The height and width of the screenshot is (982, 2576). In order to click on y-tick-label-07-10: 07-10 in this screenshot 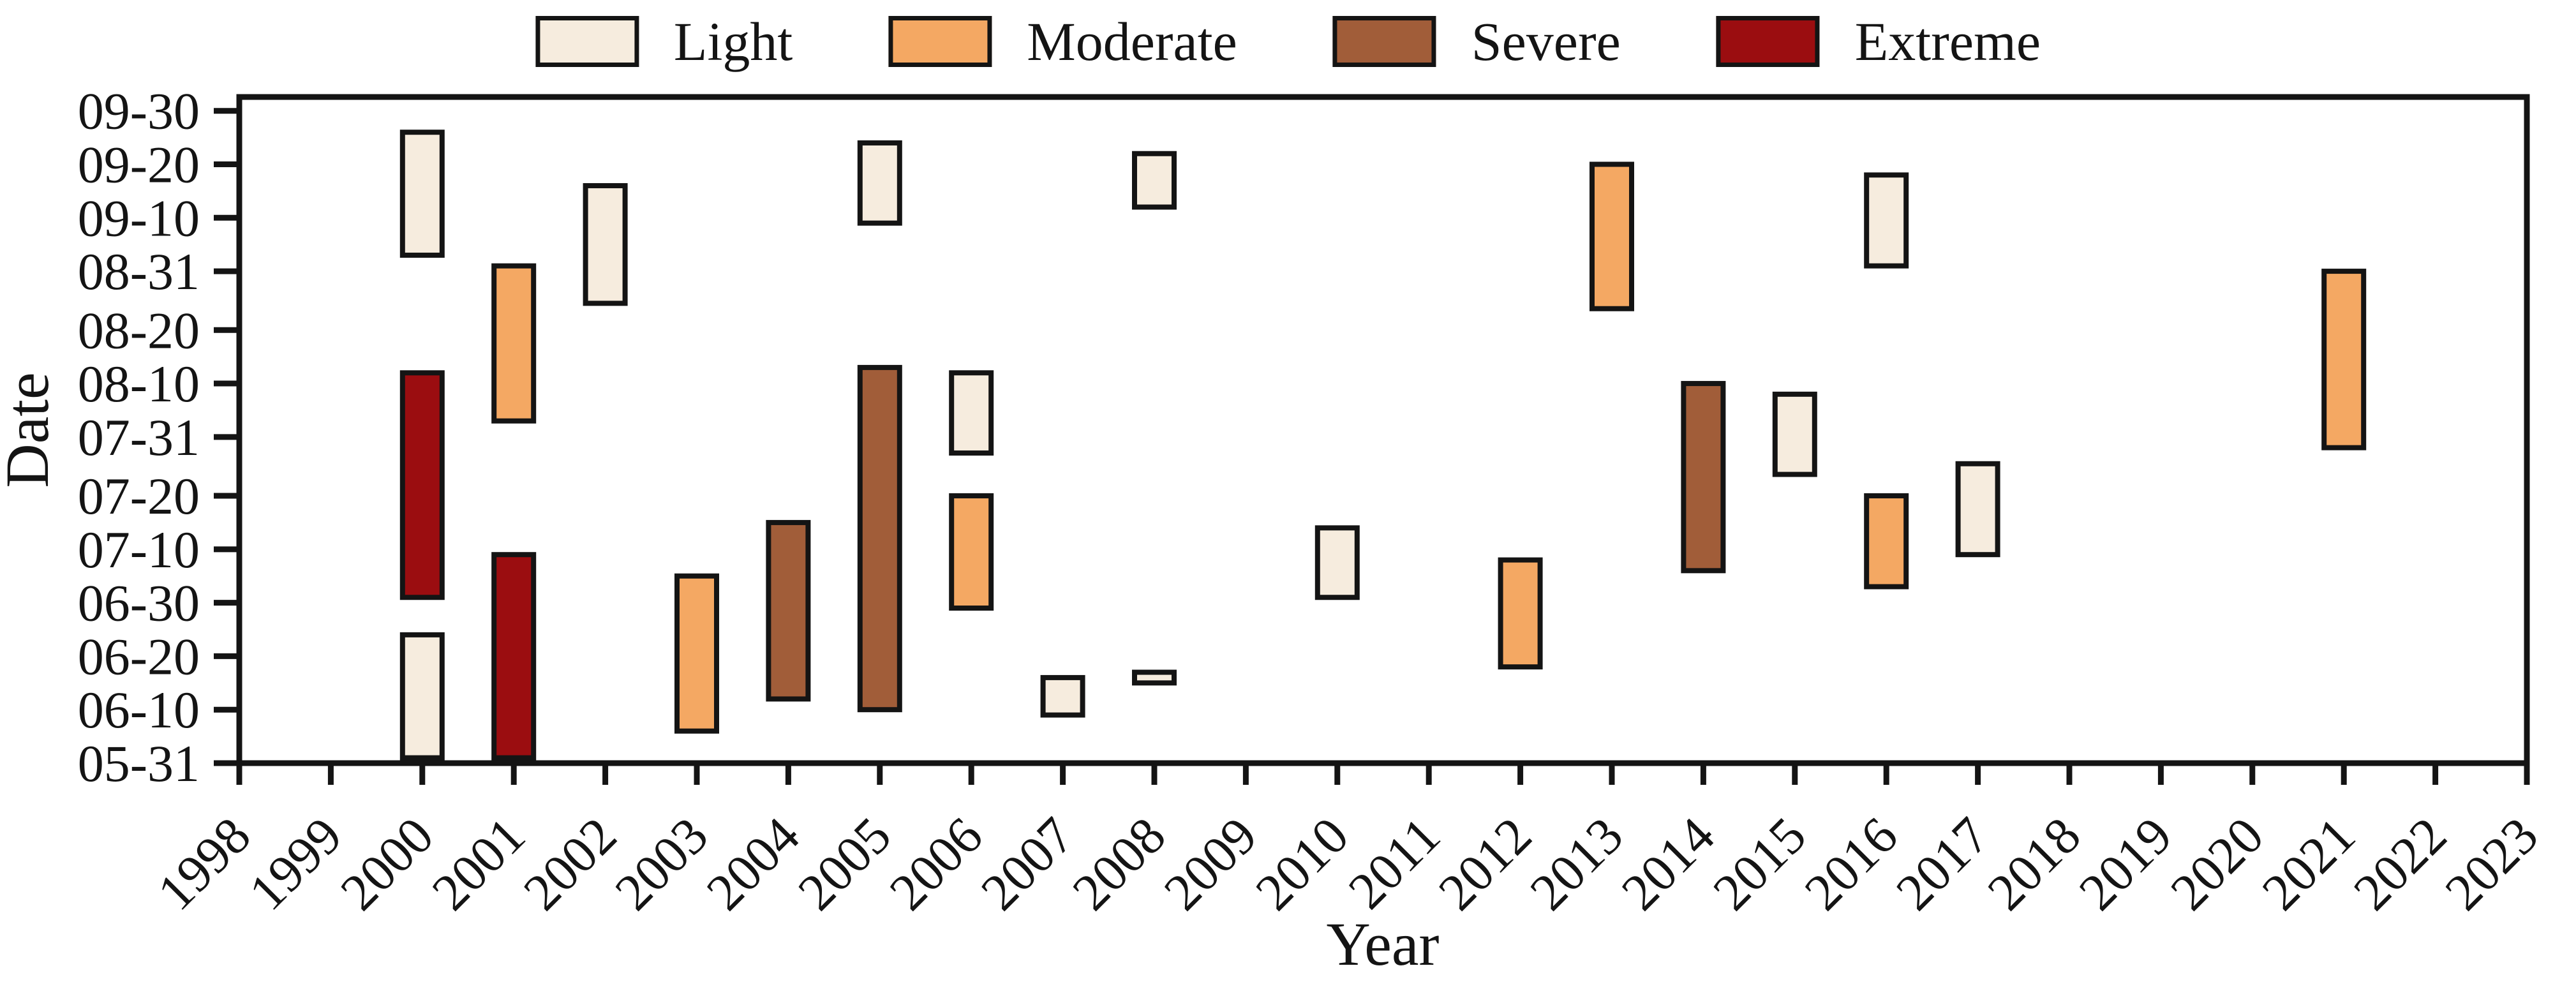, I will do `click(139, 550)`.